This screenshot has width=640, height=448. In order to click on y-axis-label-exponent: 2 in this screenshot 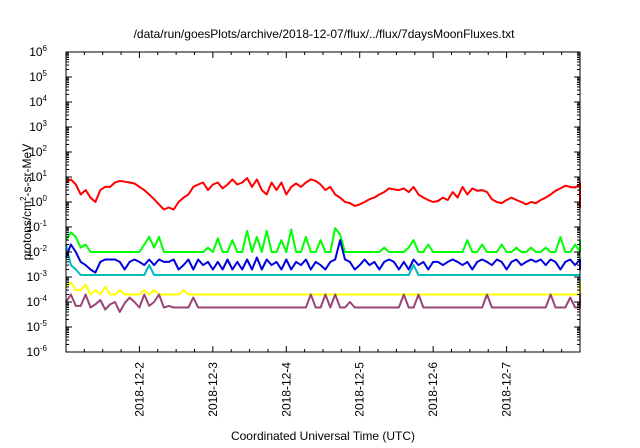, I will do `click(23, 198)`.